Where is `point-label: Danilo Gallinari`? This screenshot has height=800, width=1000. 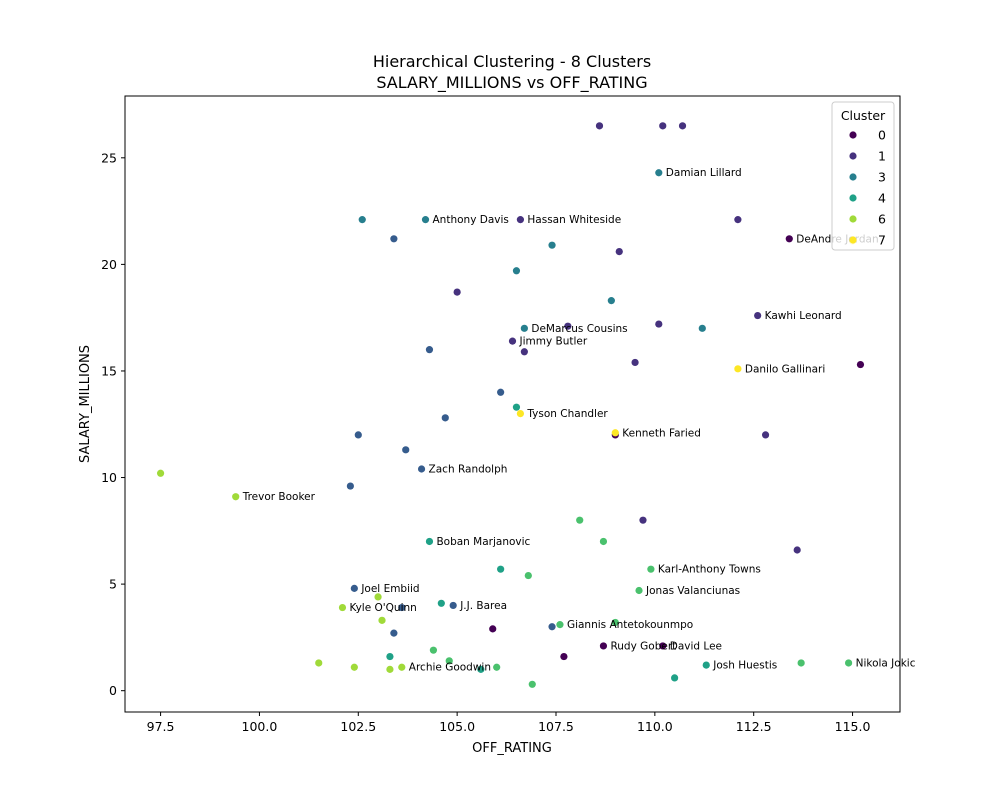 point-label: Danilo Gallinari is located at coordinates (785, 369).